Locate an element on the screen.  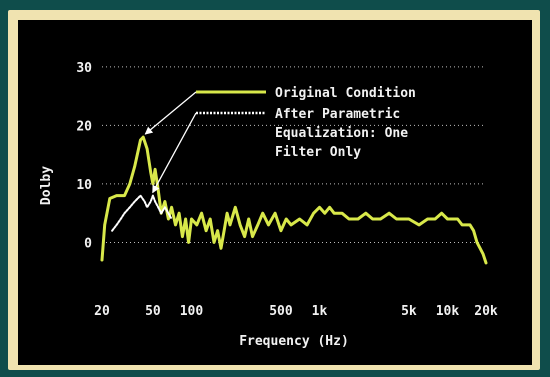
x-tick-label: 1k is located at coordinates (320, 311).